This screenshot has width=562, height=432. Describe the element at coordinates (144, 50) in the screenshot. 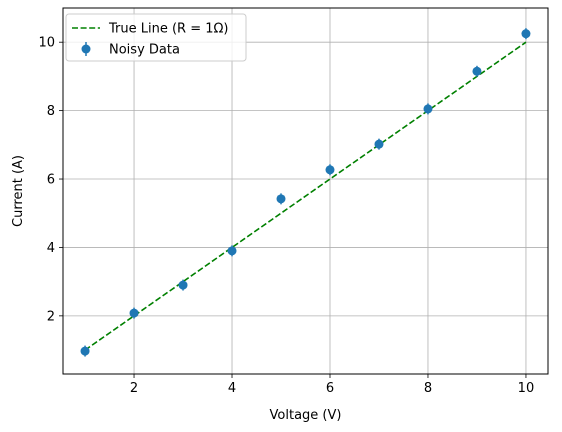

I see `legend-noisy-data-label: Noisy Data` at that location.